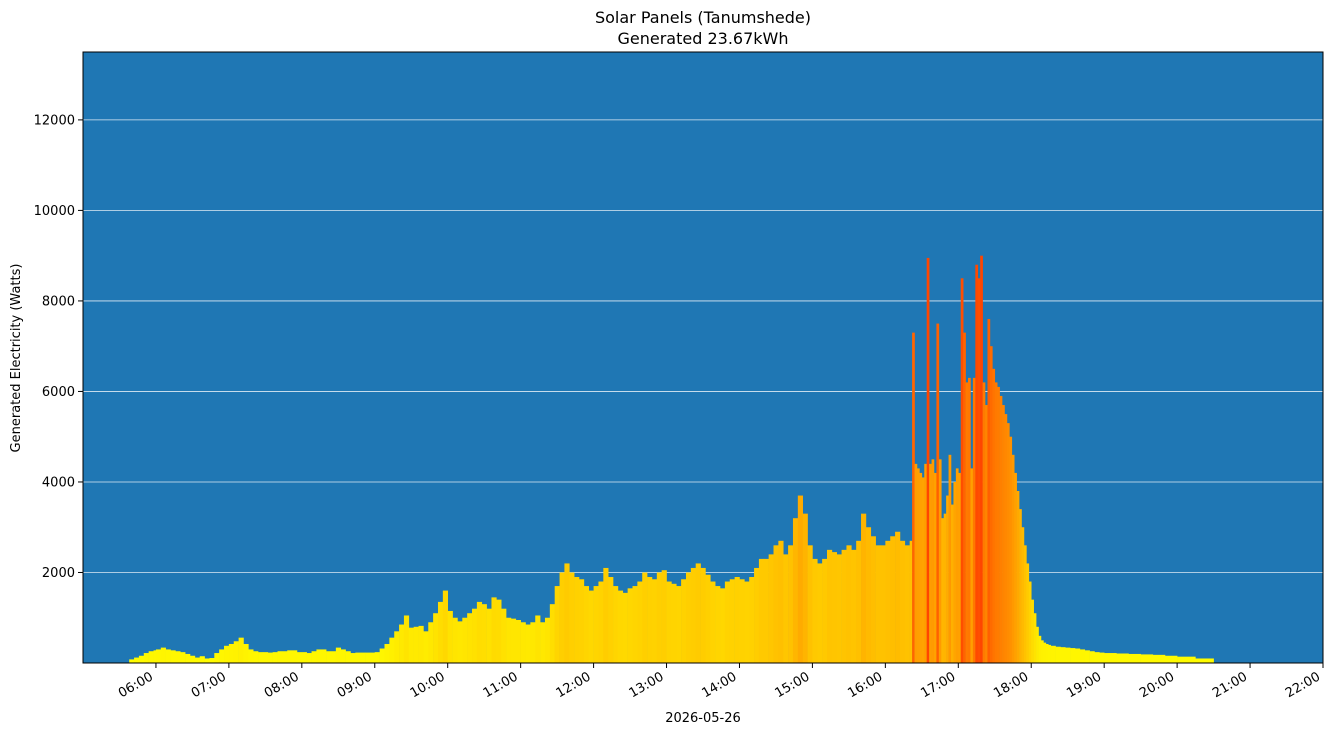 The width and height of the screenshot is (1333, 736). What do you see at coordinates (703, 17) in the screenshot?
I see `chart-title: Solar Panels (Tanumshede)` at bounding box center [703, 17].